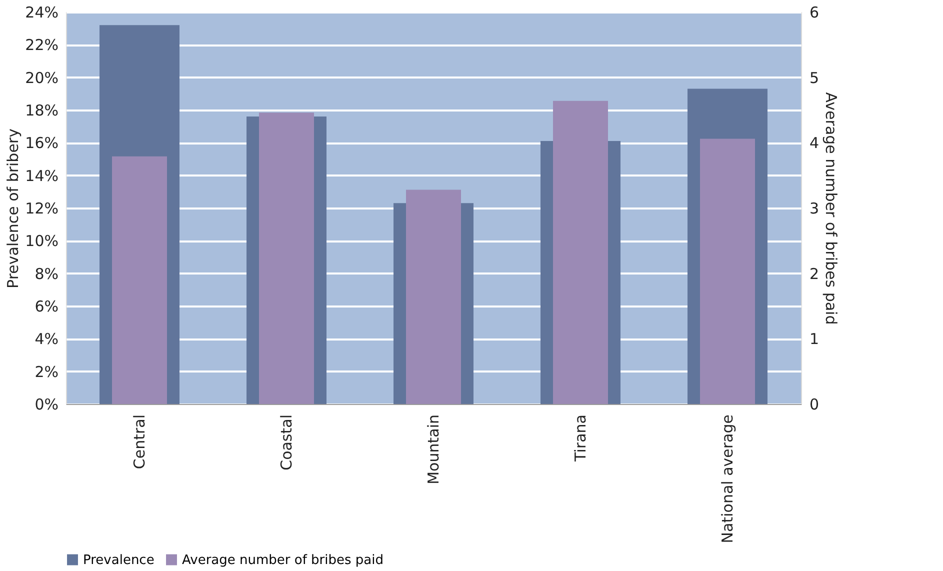 This screenshot has width=943, height=571. I want to click on y-tick-label: 6%, so click(46, 307).